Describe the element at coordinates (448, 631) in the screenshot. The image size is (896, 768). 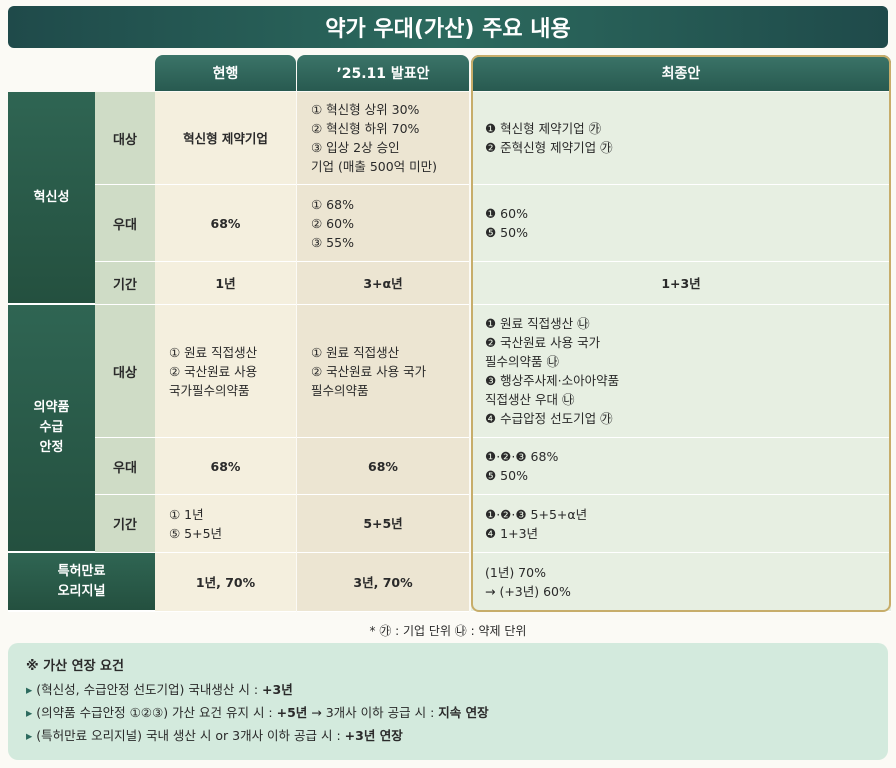
I see `footnote: * ㉮ : 기업 단위 ㉯ : 약제 단위` at that location.